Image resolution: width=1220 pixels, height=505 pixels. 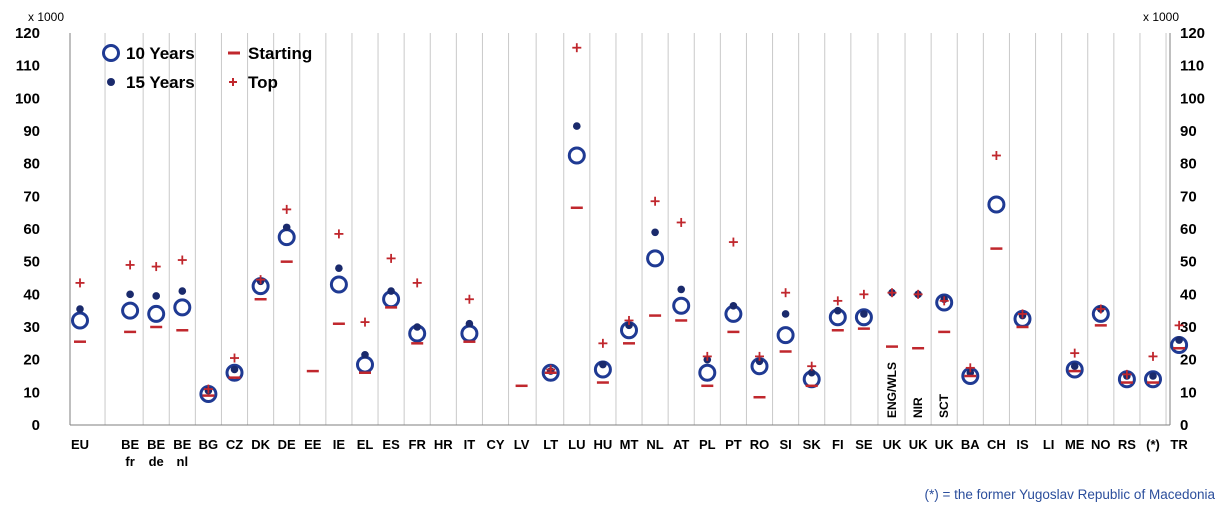 I want to click on y-tick-left-40: 40, so click(x=31, y=294).